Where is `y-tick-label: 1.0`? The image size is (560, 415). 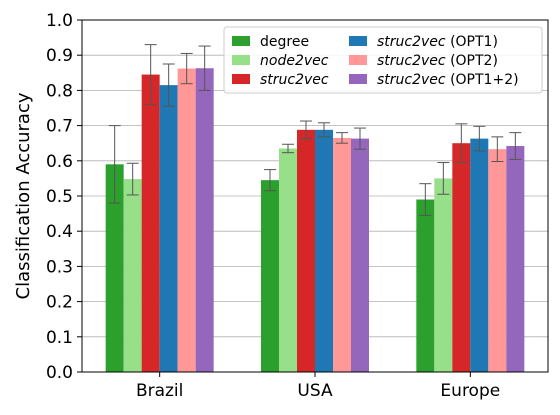 y-tick-label: 1.0 is located at coordinates (59, 21).